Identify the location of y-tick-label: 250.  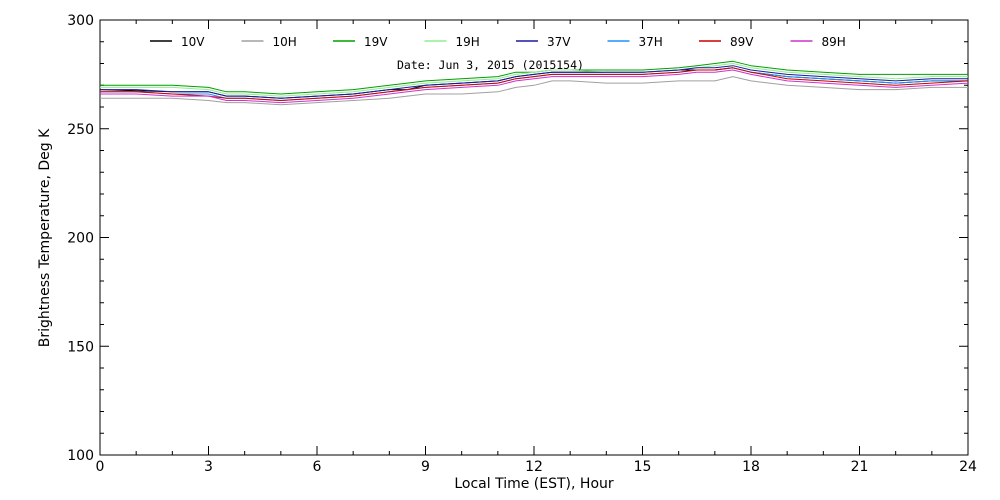
(80, 130).